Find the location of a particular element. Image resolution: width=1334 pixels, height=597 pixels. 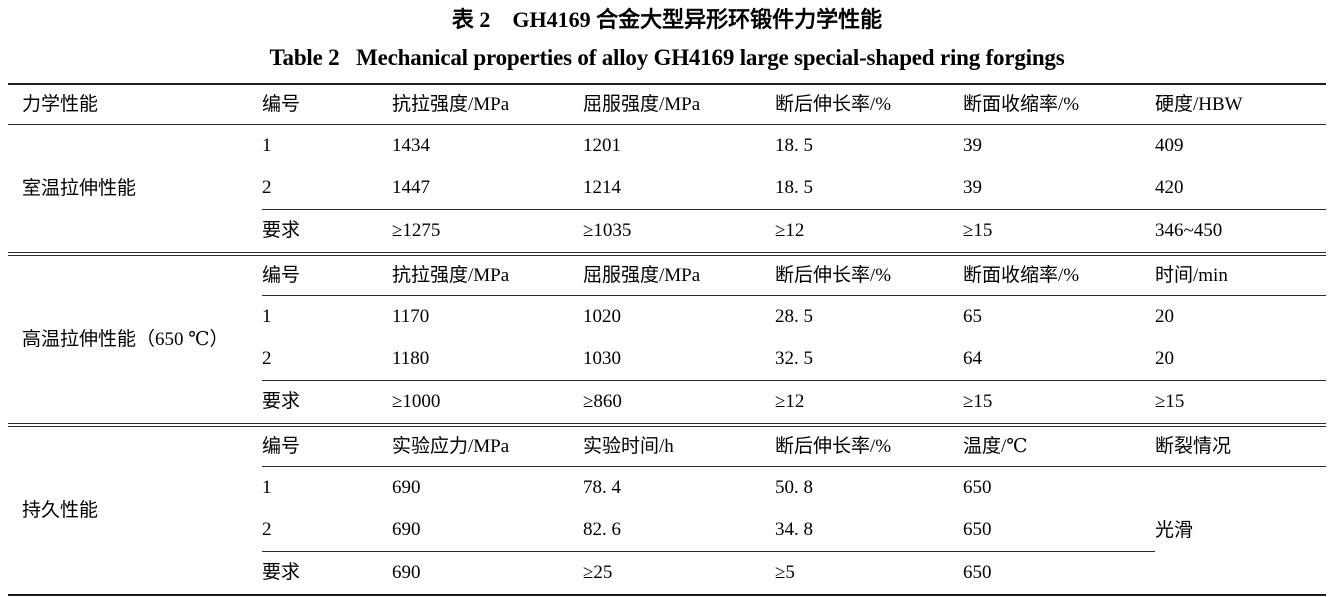

table-cell: 1170 is located at coordinates (411, 316).